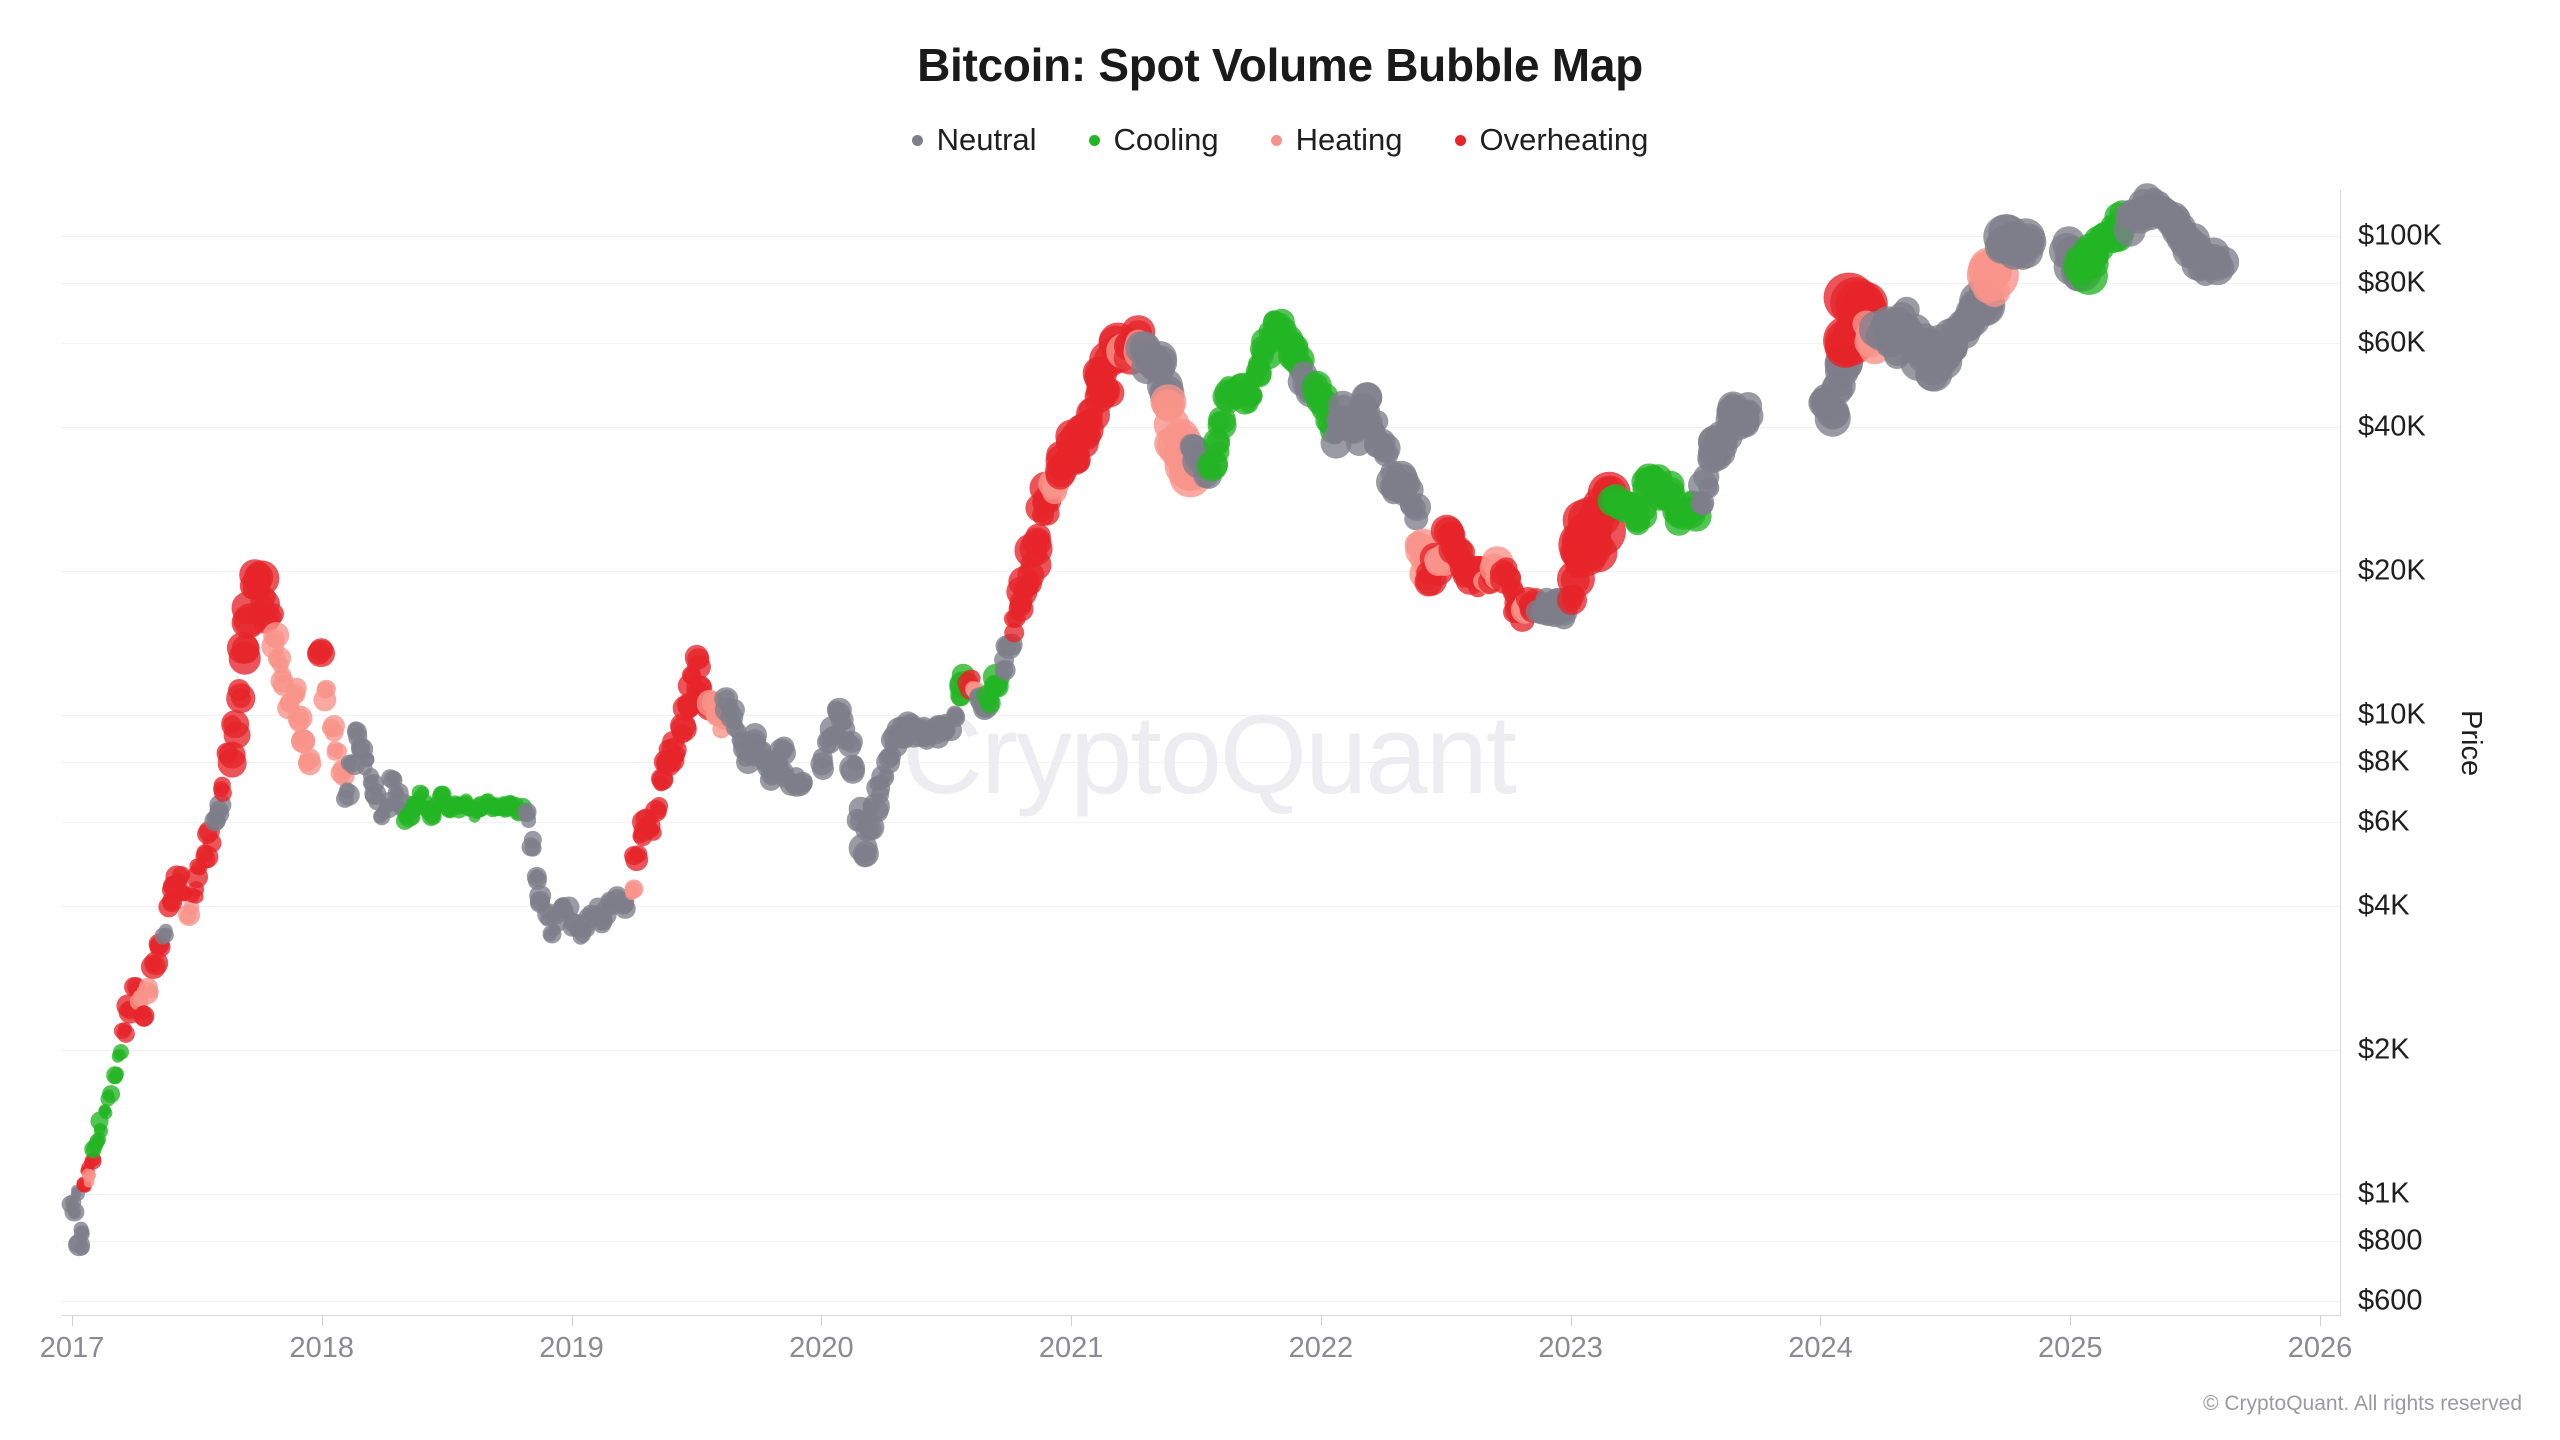 Image resolution: width=2560 pixels, height=1440 pixels. Describe the element at coordinates (2384, 761) in the screenshot. I see `y-axis-tick-label: $8K` at that location.